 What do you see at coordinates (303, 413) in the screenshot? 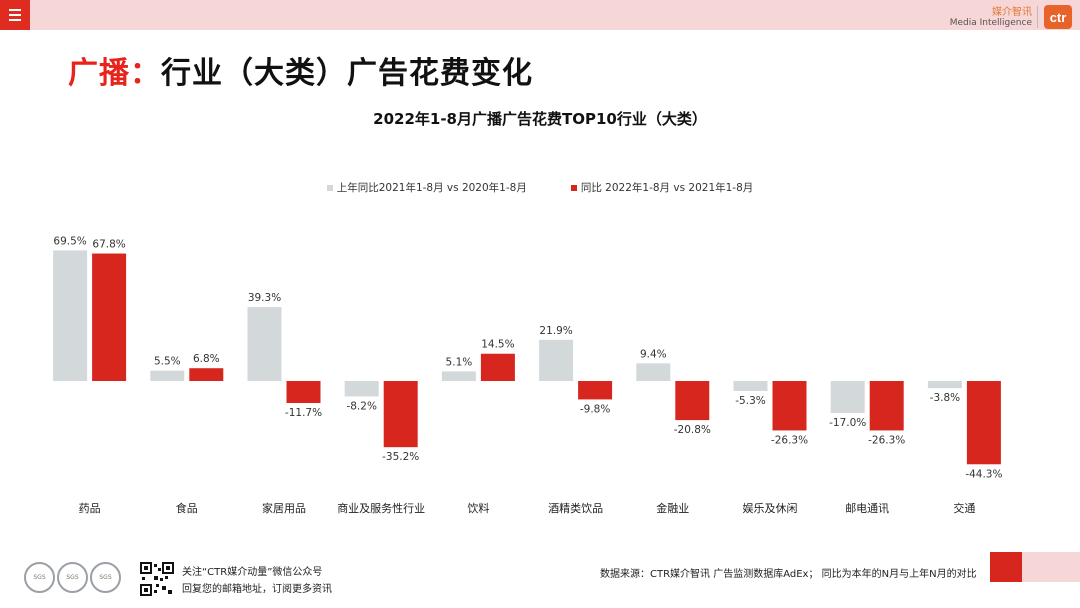
I see `data-label: -11.7%` at bounding box center [303, 413].